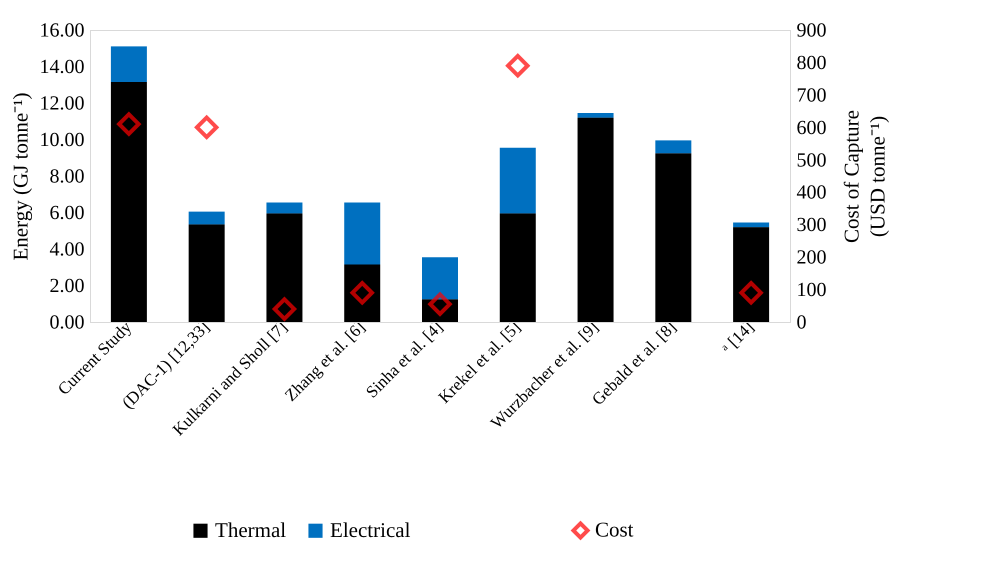  What do you see at coordinates (67, 323) in the screenshot?
I see `y-tick-label: 0.00` at bounding box center [67, 323].